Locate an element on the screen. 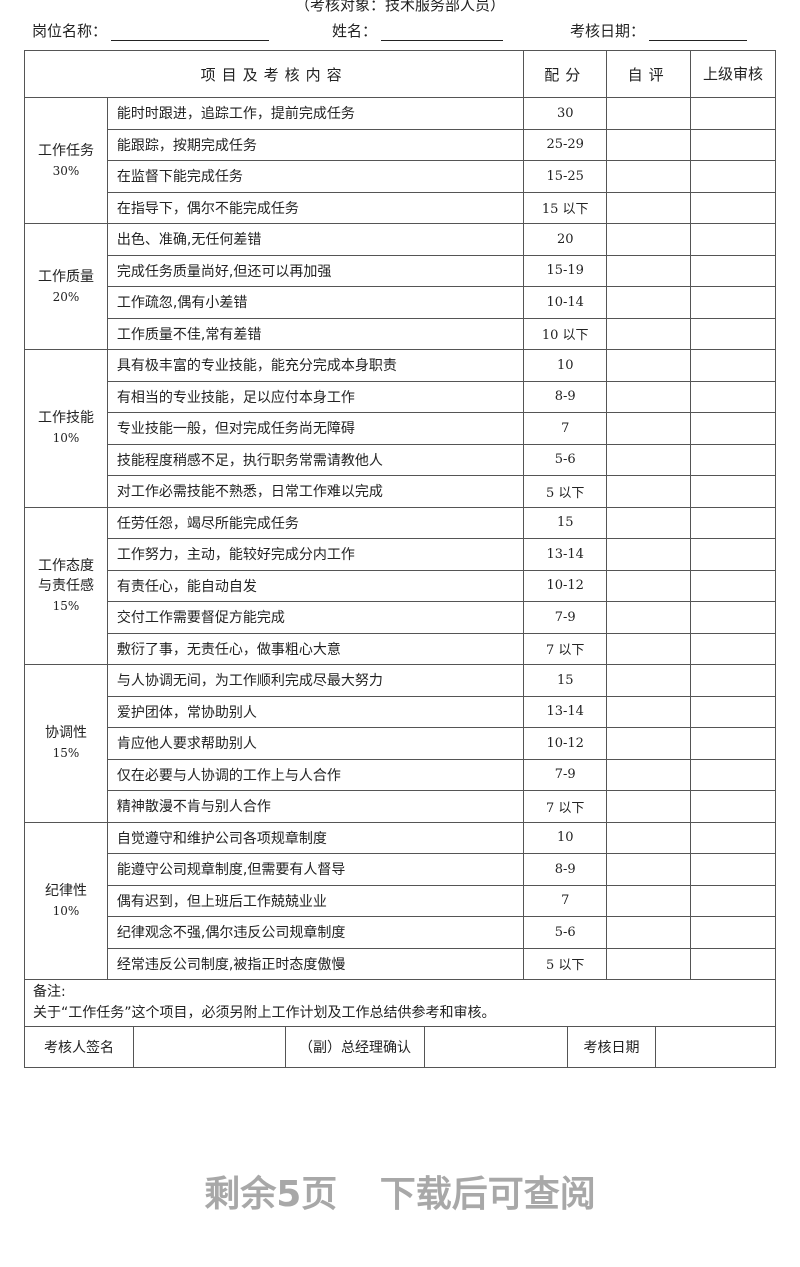 This screenshot has width=800, height=1267. table-row: 纪律观念不强,偶尔违反公司规章制度 5-6 is located at coordinates (400, 932).